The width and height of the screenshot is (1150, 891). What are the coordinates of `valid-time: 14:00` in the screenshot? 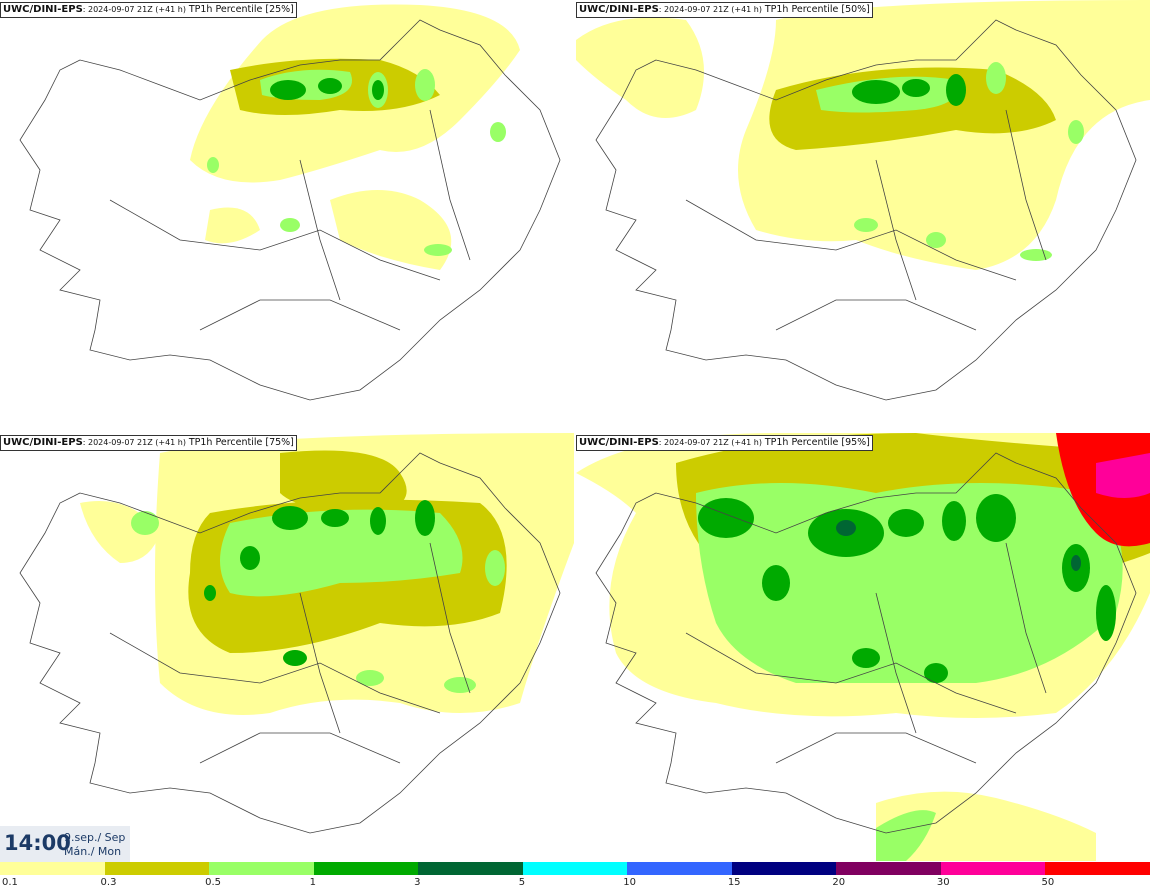 It's located at (37, 843).